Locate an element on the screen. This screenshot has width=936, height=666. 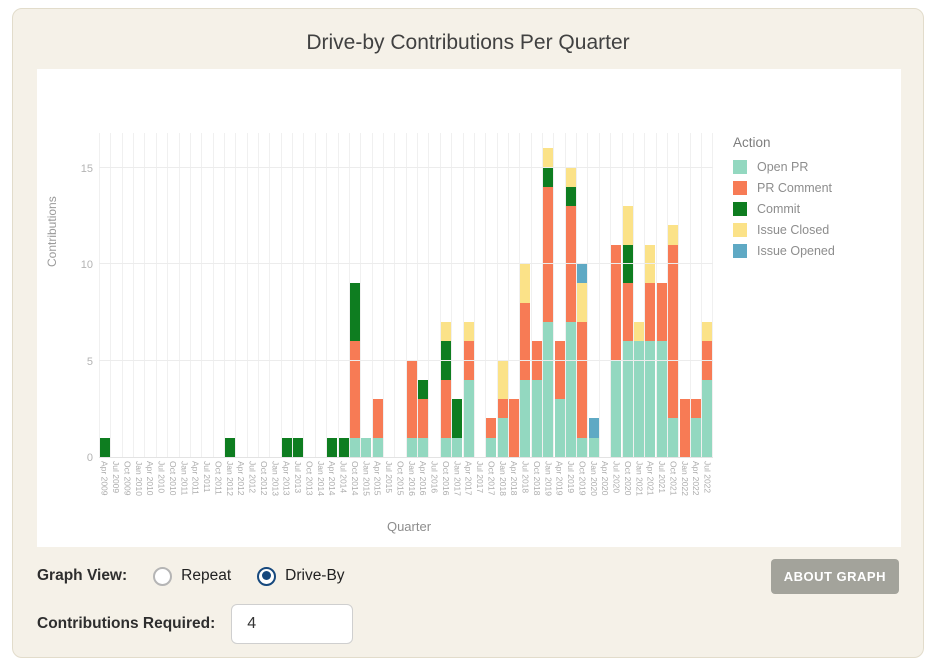
legend-label: Issue Closed is located at coordinates (793, 230).